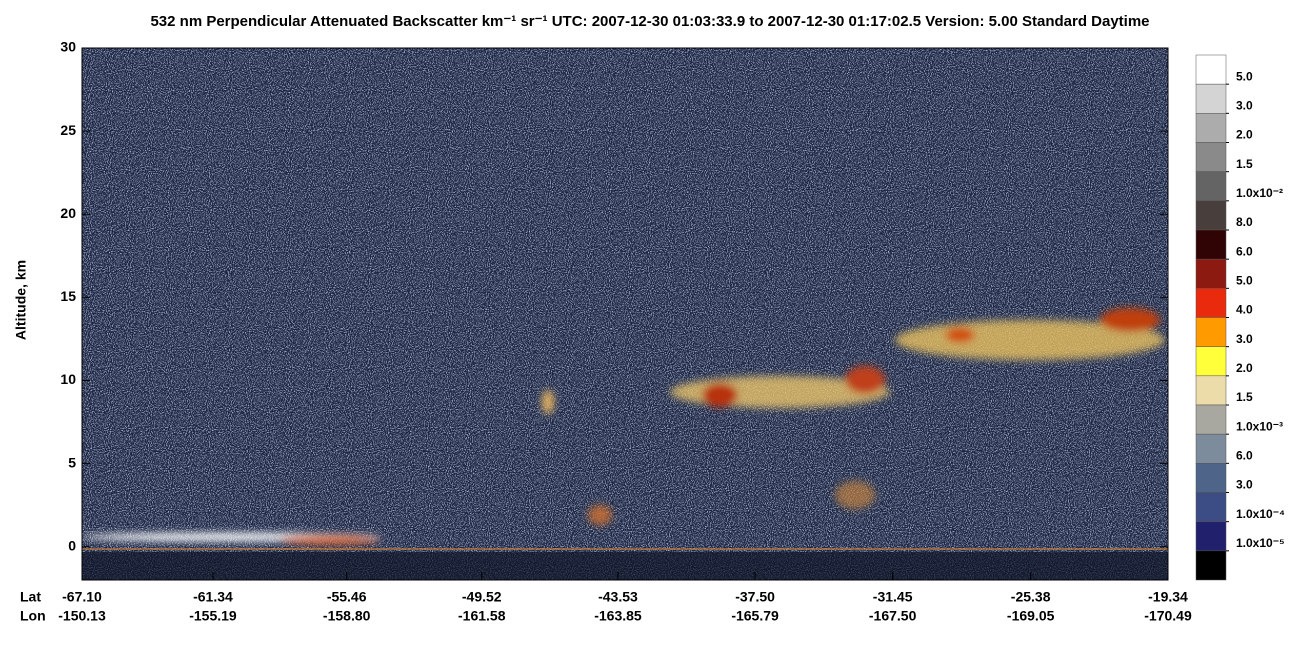 The image size is (1300, 667). What do you see at coordinates (68, 47) in the screenshot?
I see `y-tick-label: 30` at bounding box center [68, 47].